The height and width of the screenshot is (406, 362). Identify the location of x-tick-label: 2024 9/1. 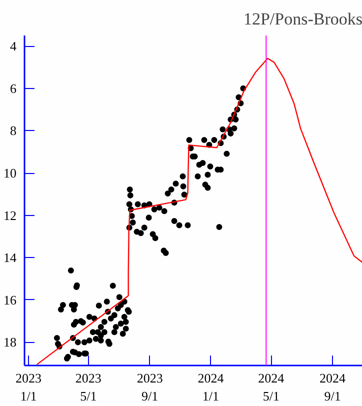
(333, 387).